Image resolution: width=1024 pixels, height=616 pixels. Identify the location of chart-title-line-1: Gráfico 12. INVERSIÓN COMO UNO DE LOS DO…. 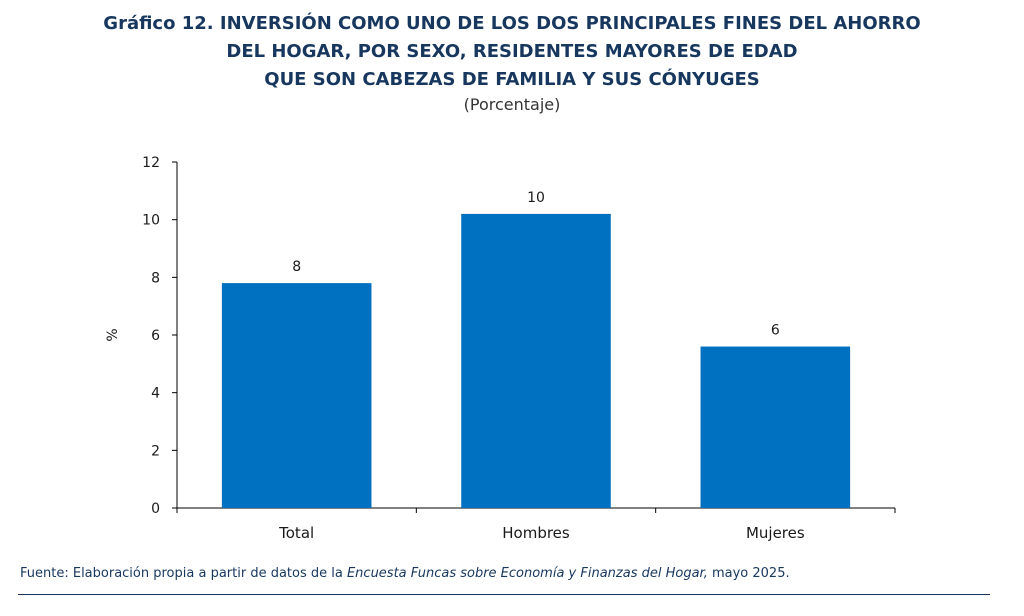
(512, 23).